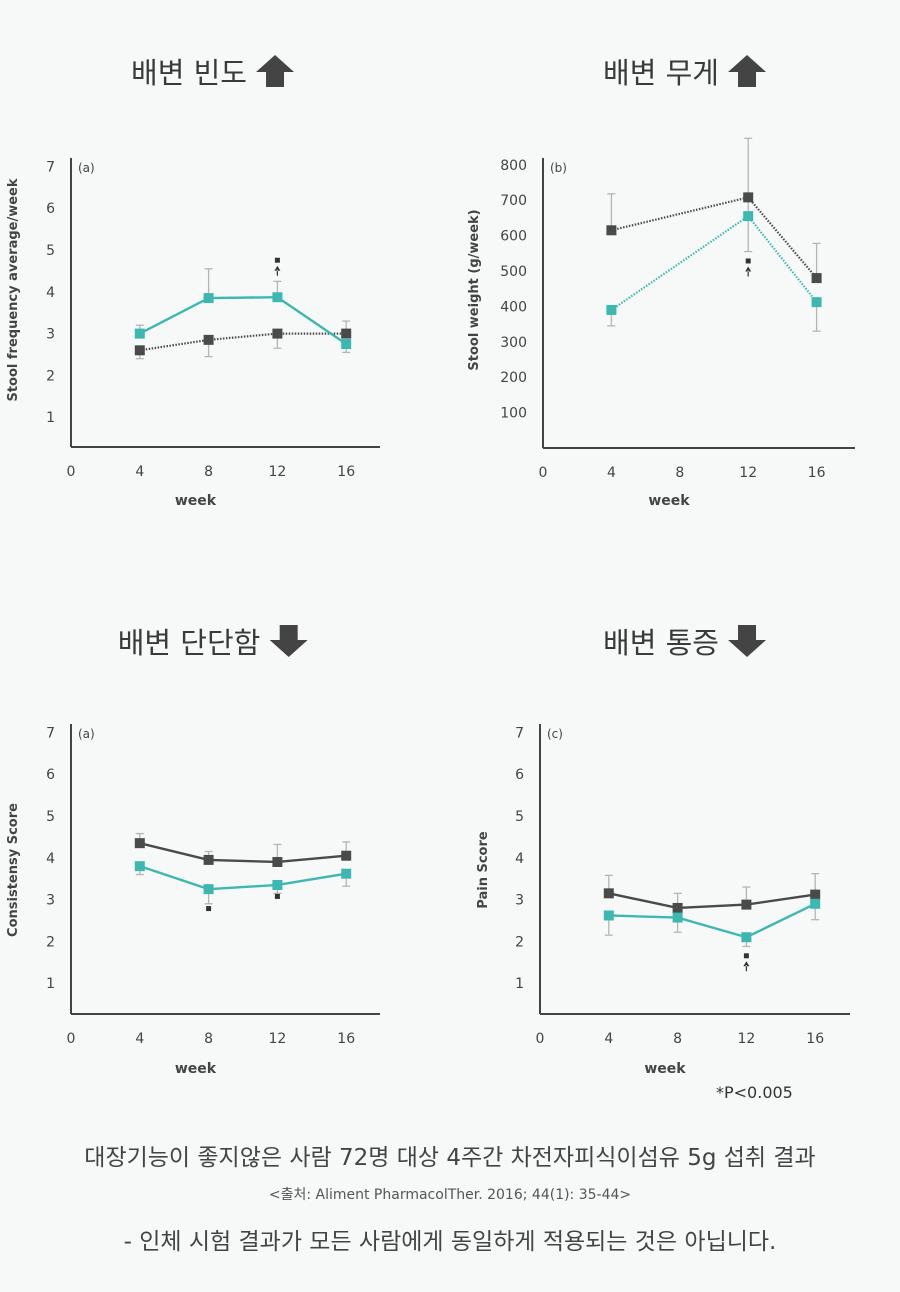  I want to click on title-stool-consistency: 배변 단단함, so click(213, 641).